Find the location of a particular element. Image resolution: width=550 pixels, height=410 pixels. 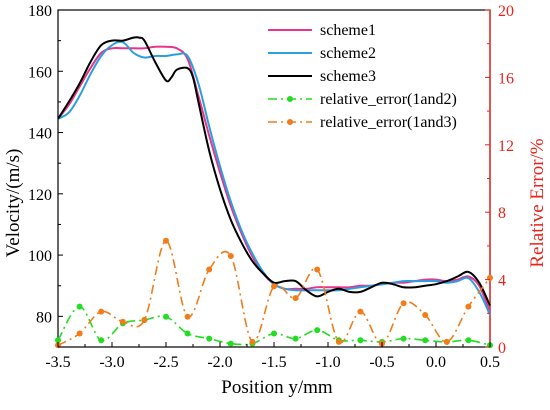

x-tick-label: -3.0 is located at coordinates (111, 362).